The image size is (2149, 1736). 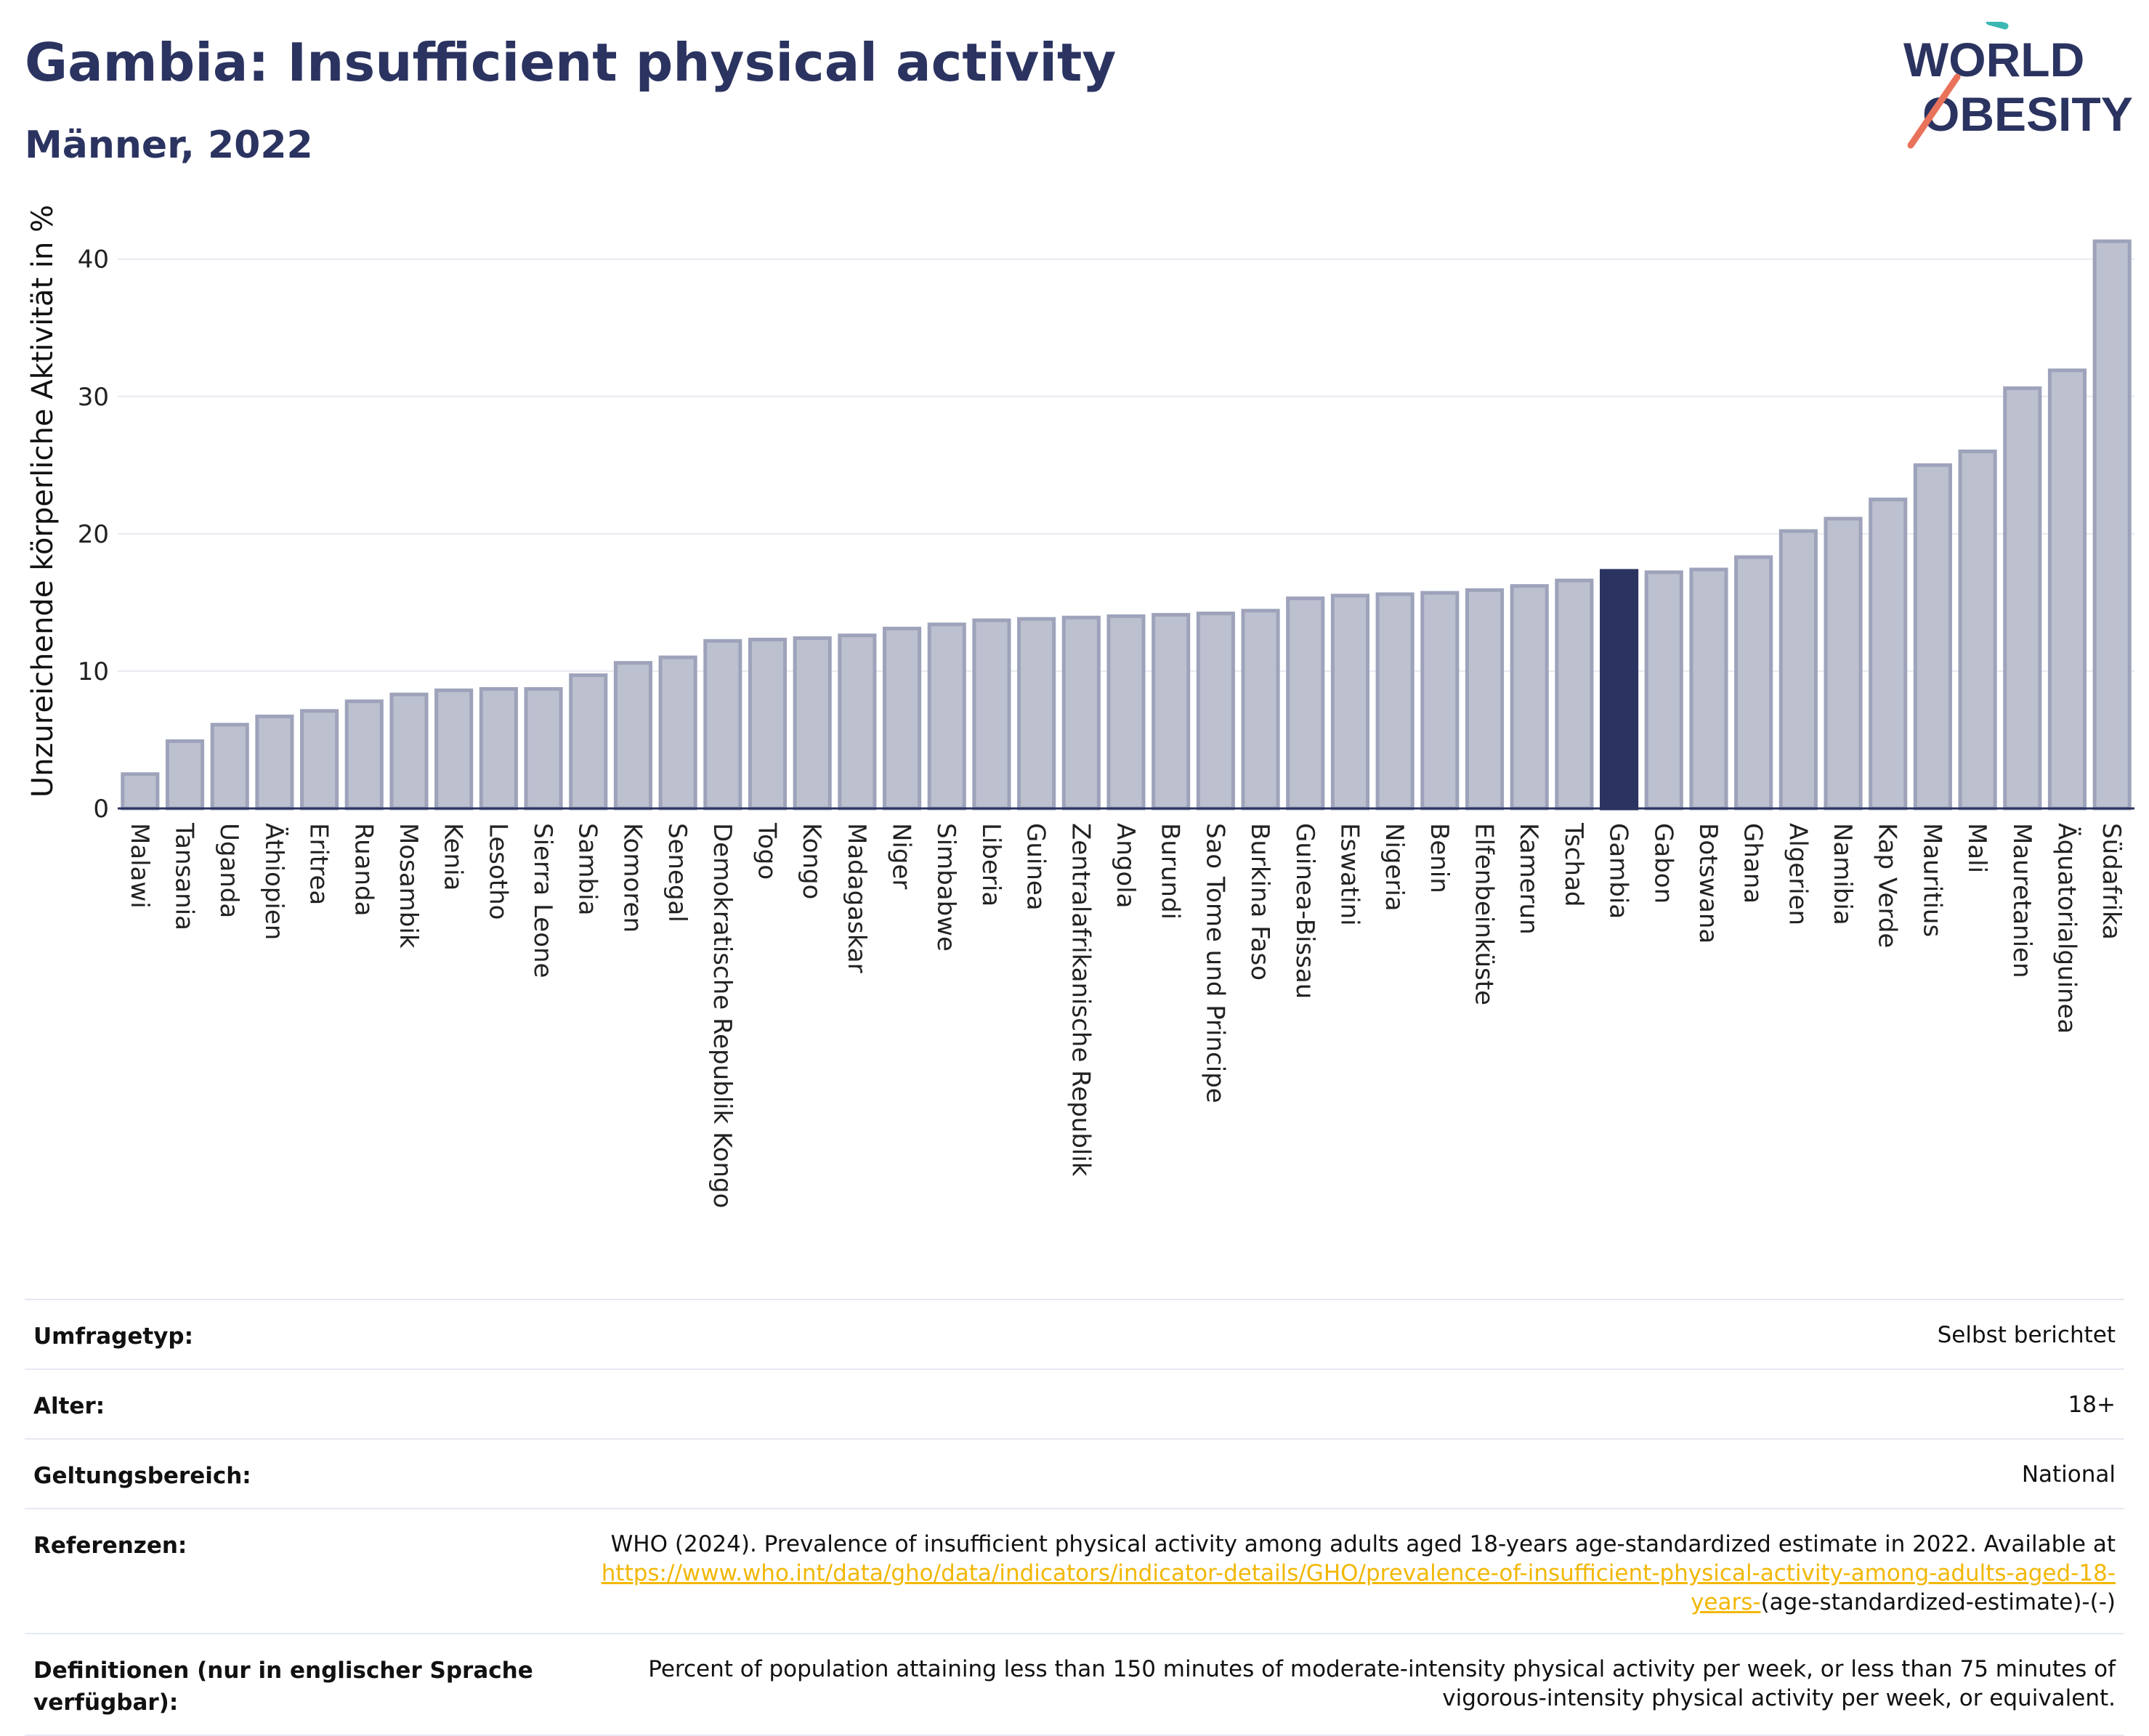 What do you see at coordinates (2027, 114) in the screenshot?
I see `logo-line-2: OBESITY` at bounding box center [2027, 114].